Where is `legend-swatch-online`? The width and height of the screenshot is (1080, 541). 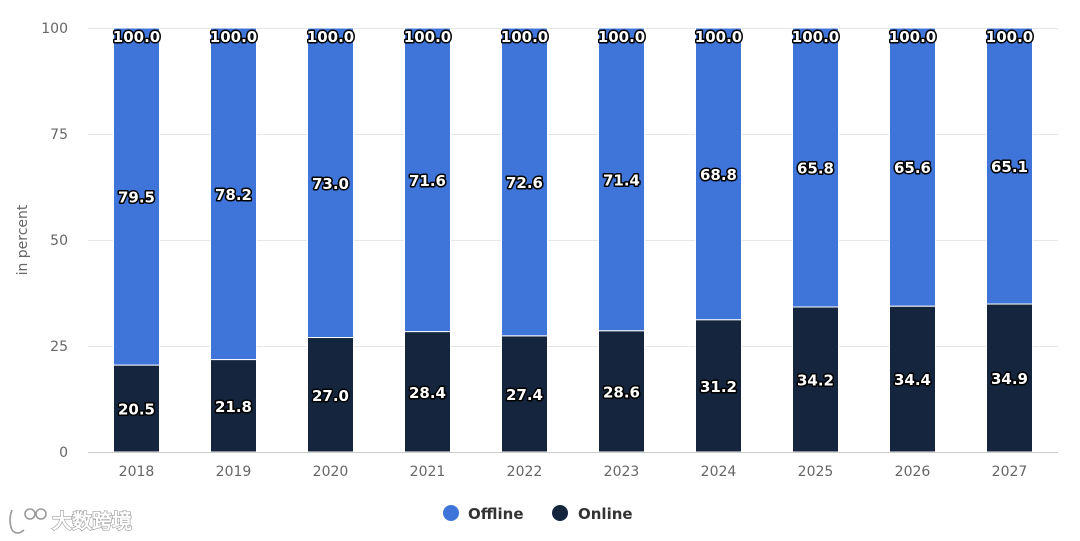 legend-swatch-online is located at coordinates (560, 513).